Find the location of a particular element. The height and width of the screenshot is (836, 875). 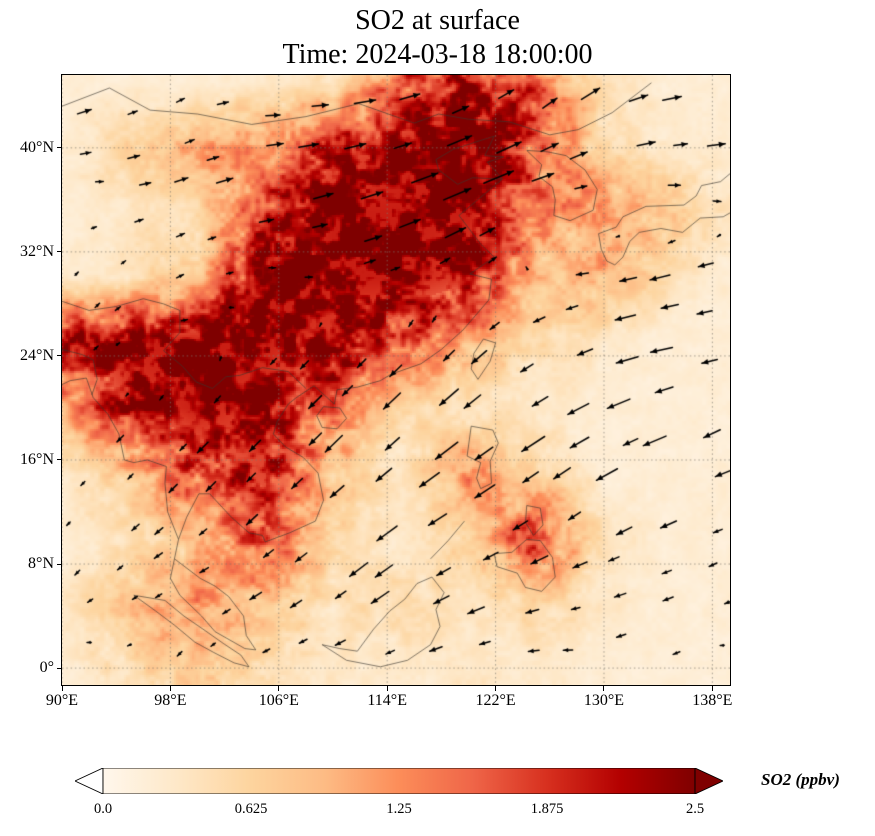

colorbar-over-arrow is located at coordinates (709, 781).